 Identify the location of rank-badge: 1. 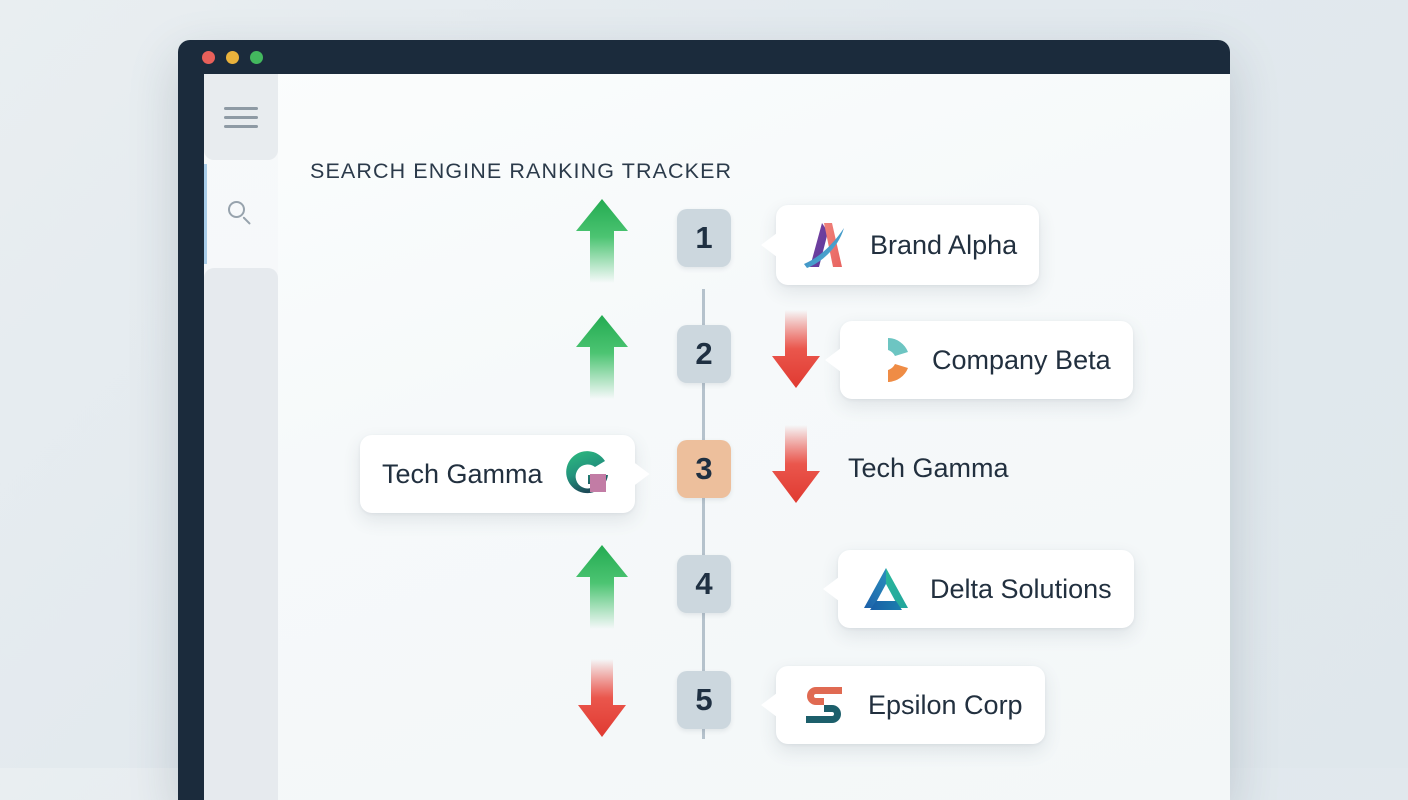
(704, 238).